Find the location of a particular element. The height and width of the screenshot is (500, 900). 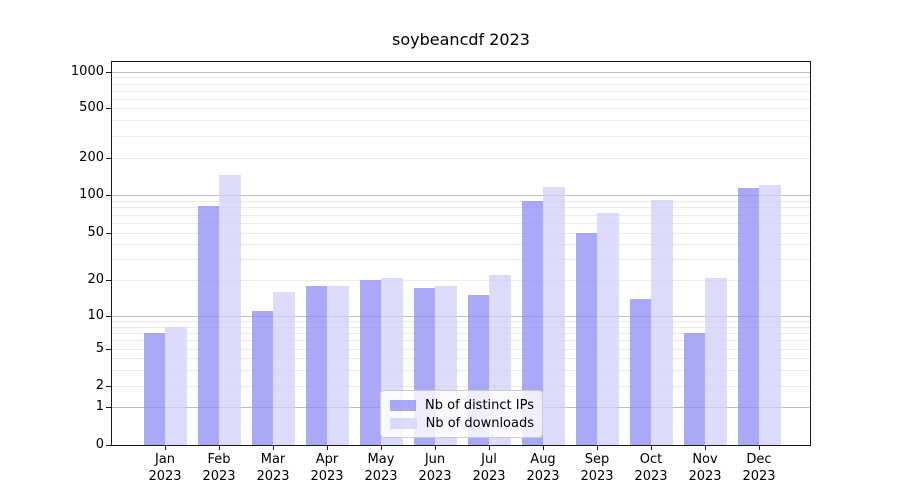

x-tick-year-mar: 2023 is located at coordinates (273, 476).